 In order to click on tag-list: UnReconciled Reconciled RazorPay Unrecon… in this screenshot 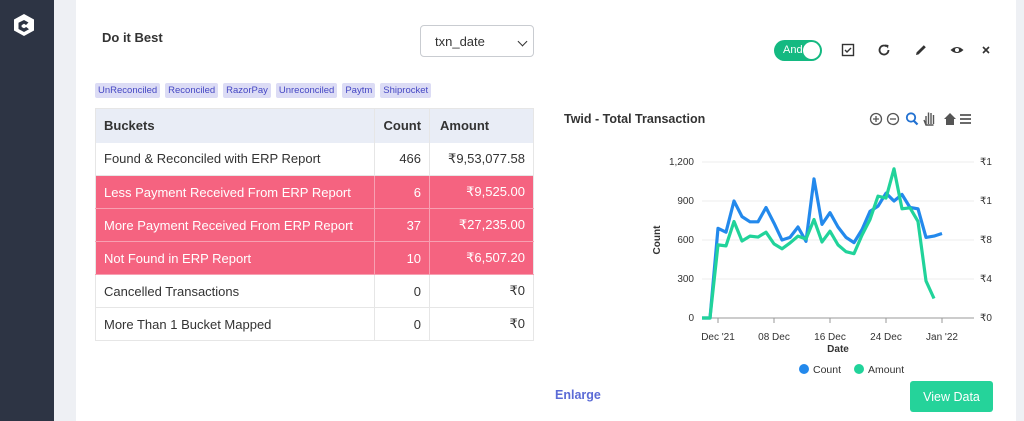, I will do `click(263, 90)`.